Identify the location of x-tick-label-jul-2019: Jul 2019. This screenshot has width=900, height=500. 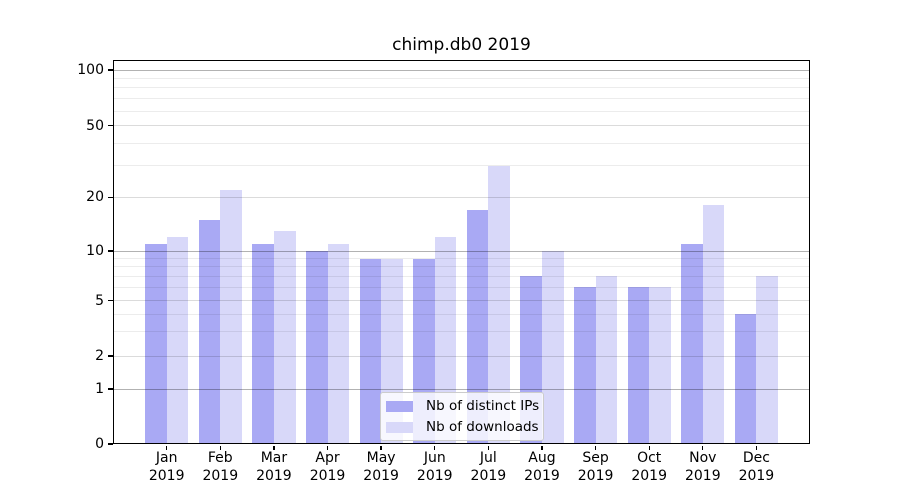
(488, 467).